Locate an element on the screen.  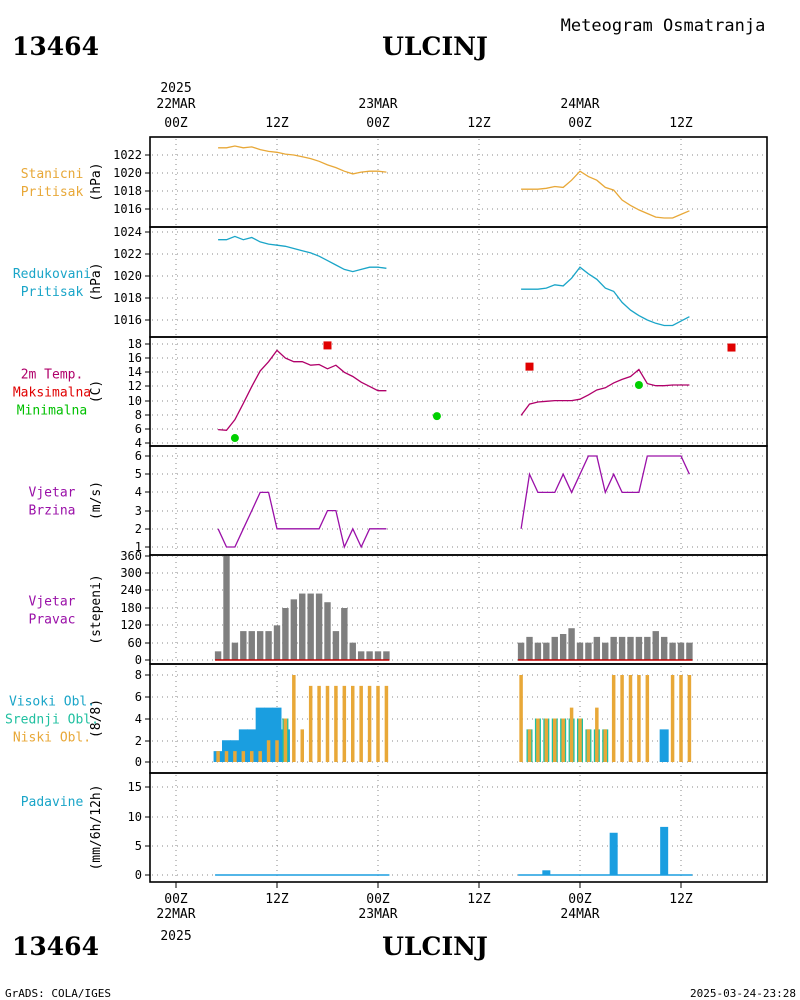
panel-label: Padavine is located at coordinates (52, 802).